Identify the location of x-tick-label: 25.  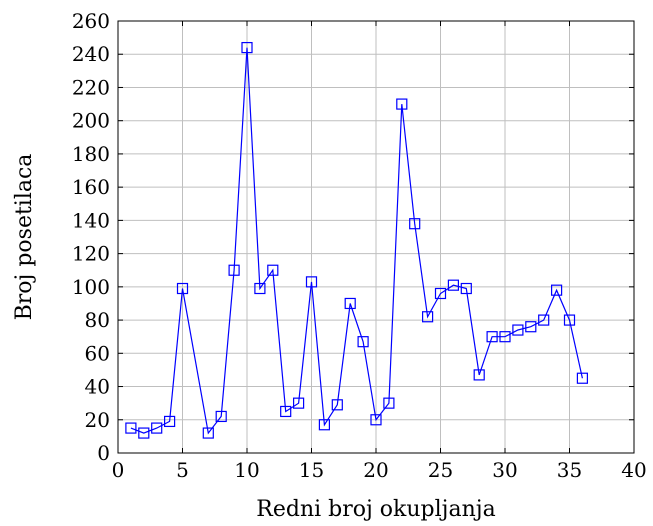
(440, 470).